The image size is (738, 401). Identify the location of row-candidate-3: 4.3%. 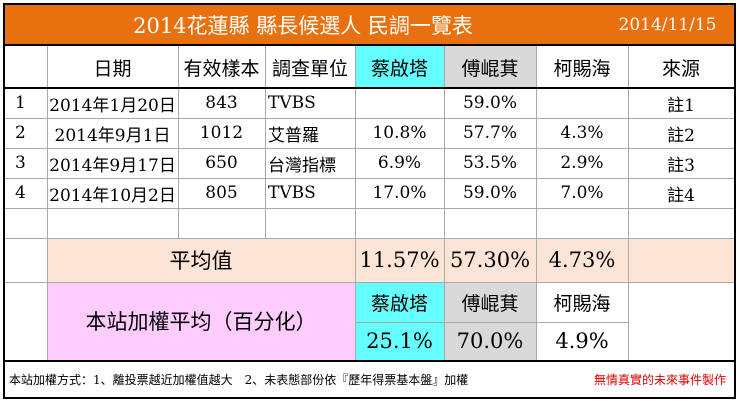
(582, 133).